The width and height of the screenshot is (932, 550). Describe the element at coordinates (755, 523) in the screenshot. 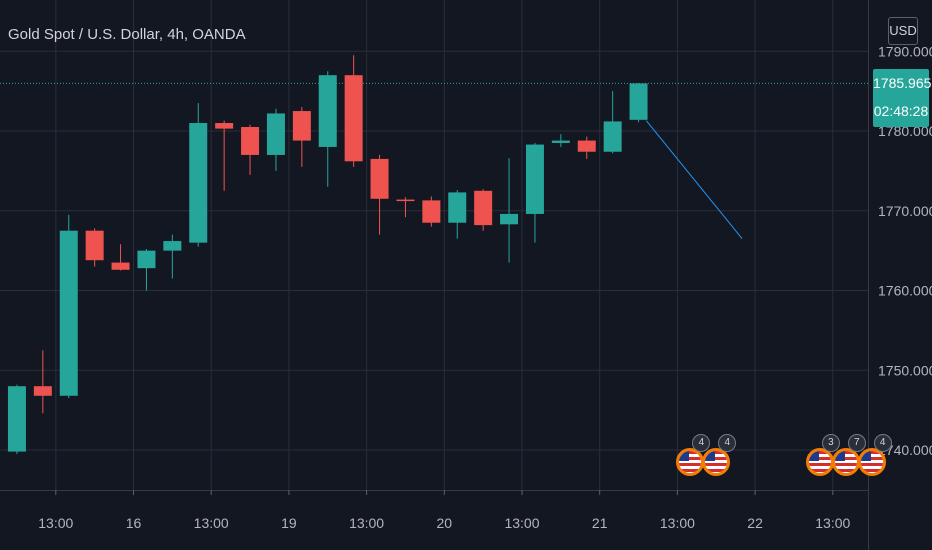

I see `x-tick-label: 22` at that location.